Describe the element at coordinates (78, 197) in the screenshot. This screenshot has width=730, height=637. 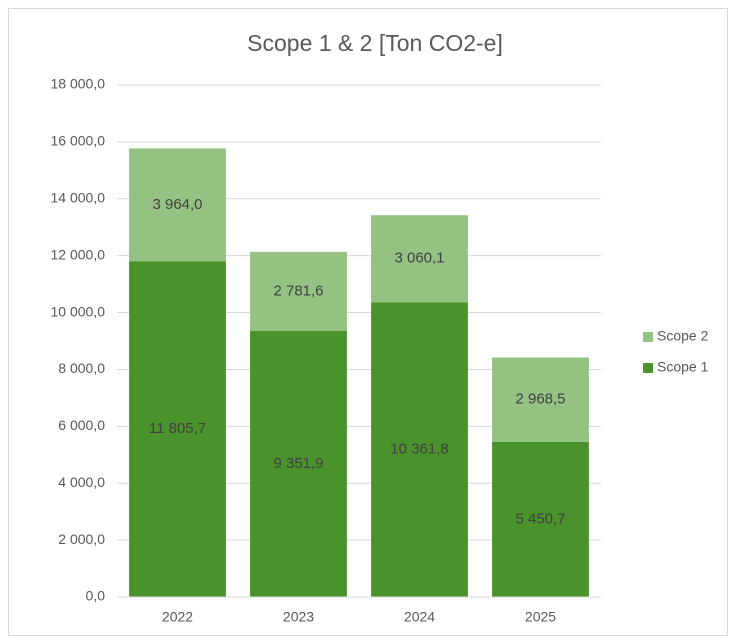
I see `y-tick-label: 14 000,0` at that location.